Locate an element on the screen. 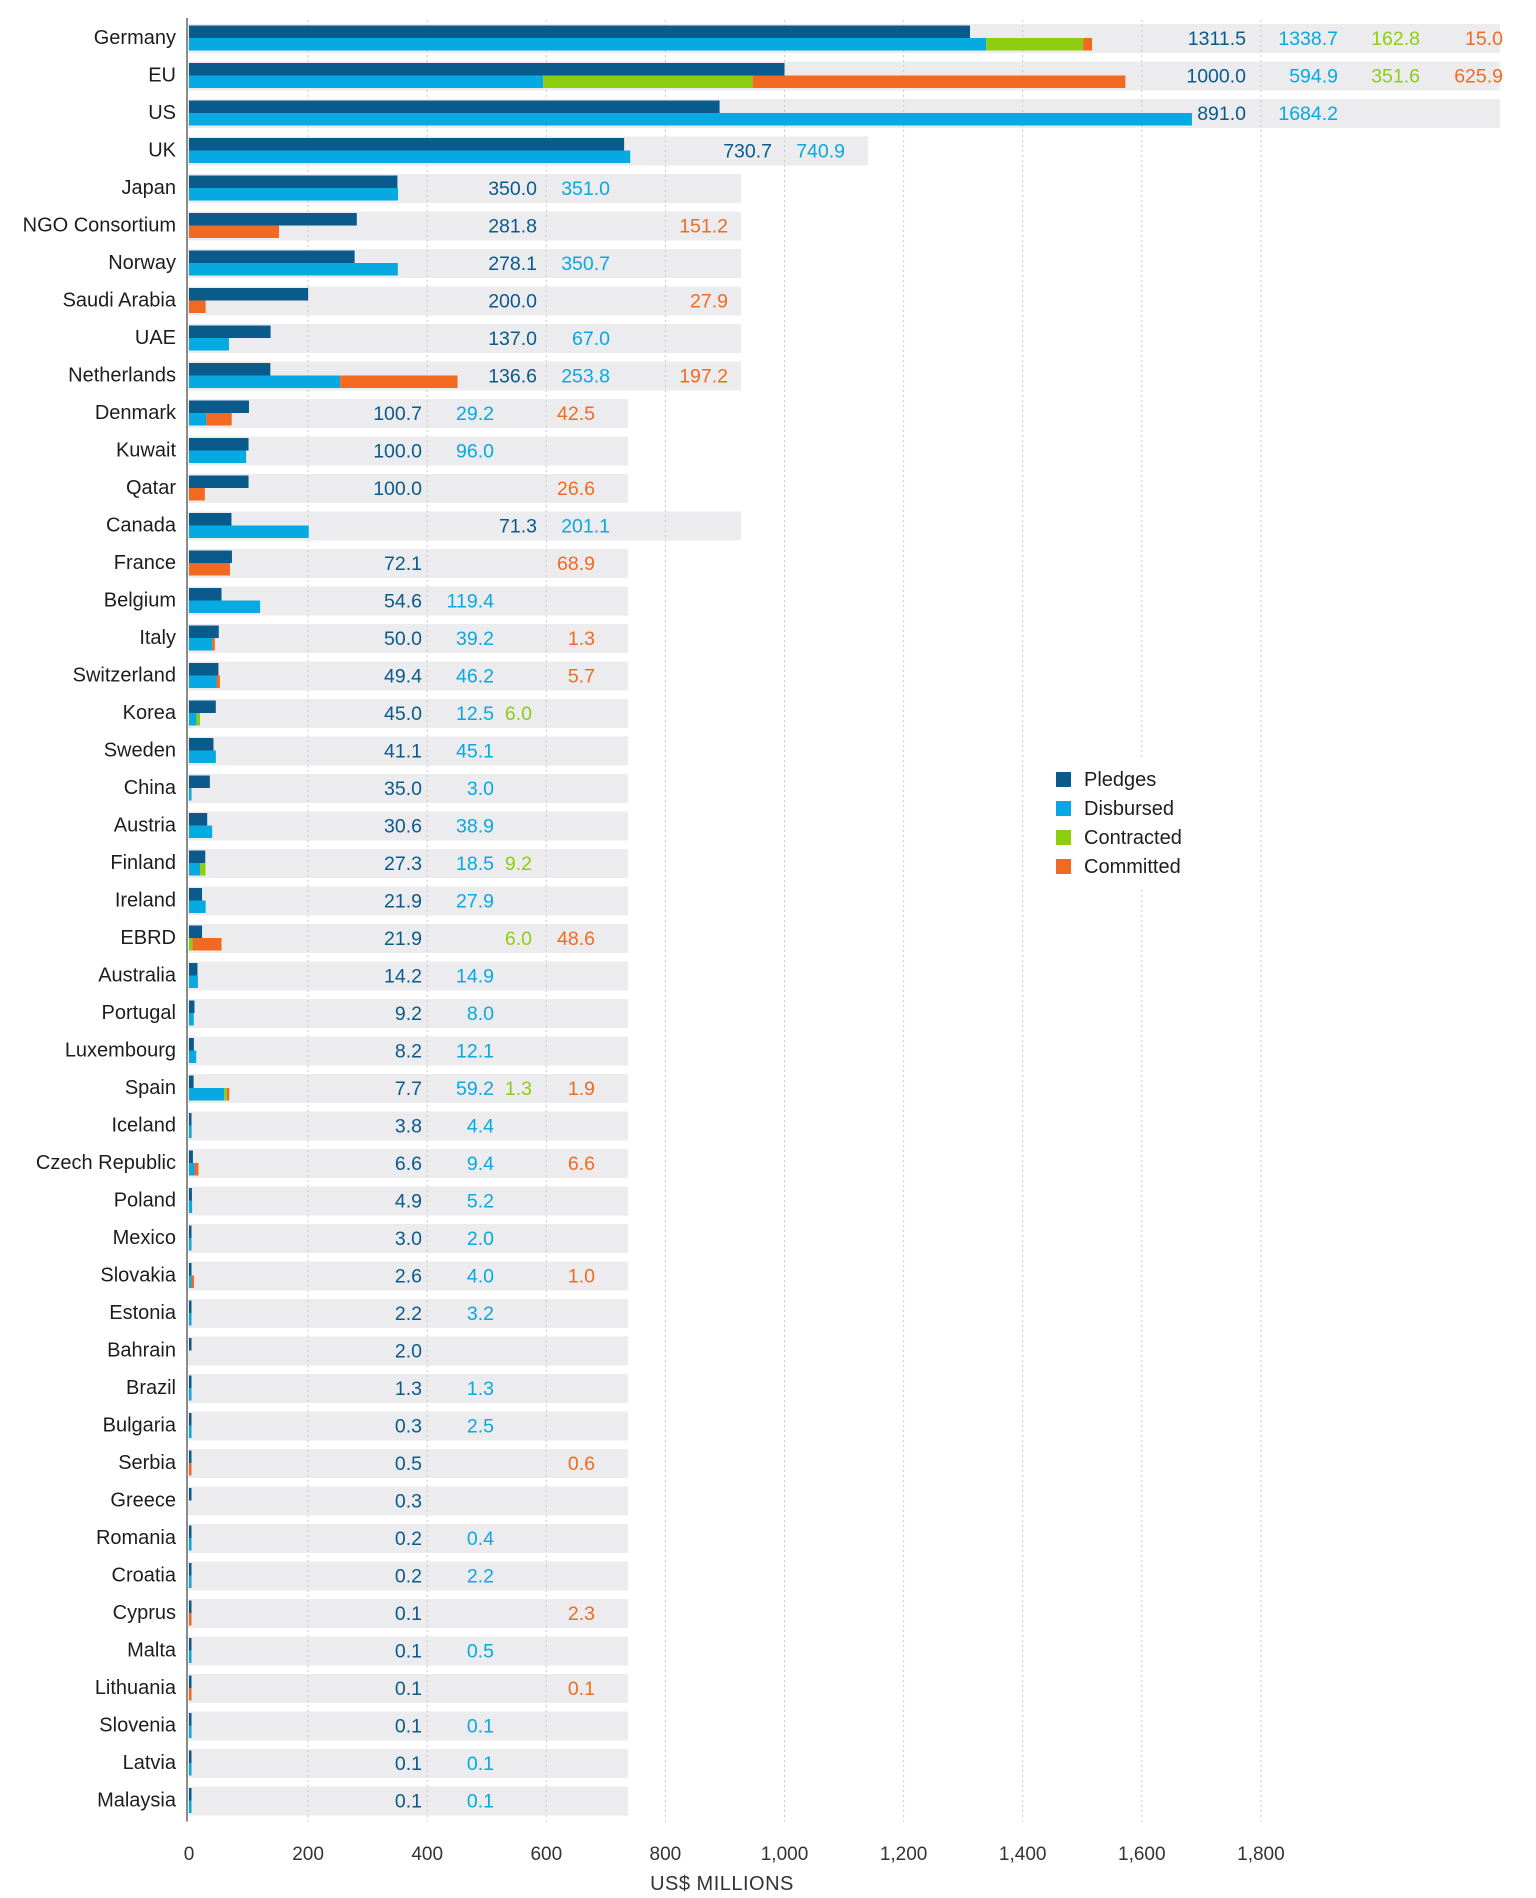 The width and height of the screenshot is (1536, 1898). data-label-committed: 2.3 is located at coordinates (581, 1614).